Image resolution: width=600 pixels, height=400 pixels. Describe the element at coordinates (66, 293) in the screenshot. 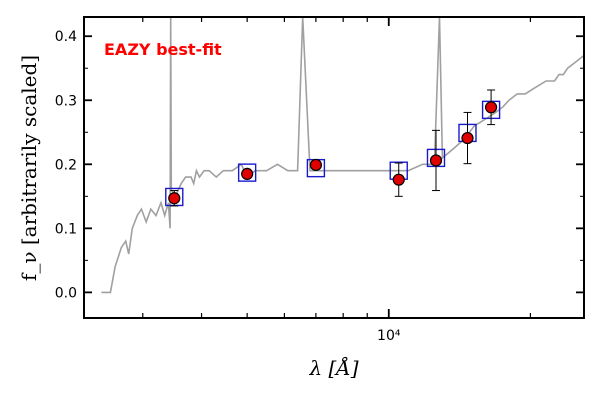

I see `y-tick-label: 0.0` at that location.